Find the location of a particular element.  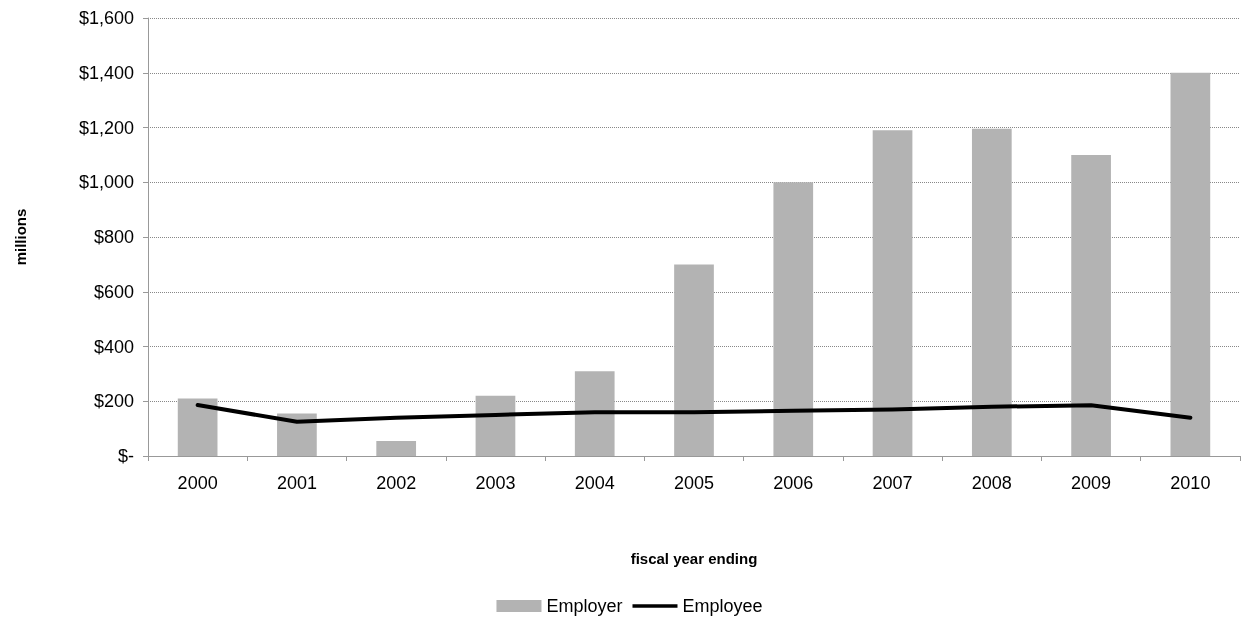

x-tick-label: 2010 is located at coordinates (1190, 483).